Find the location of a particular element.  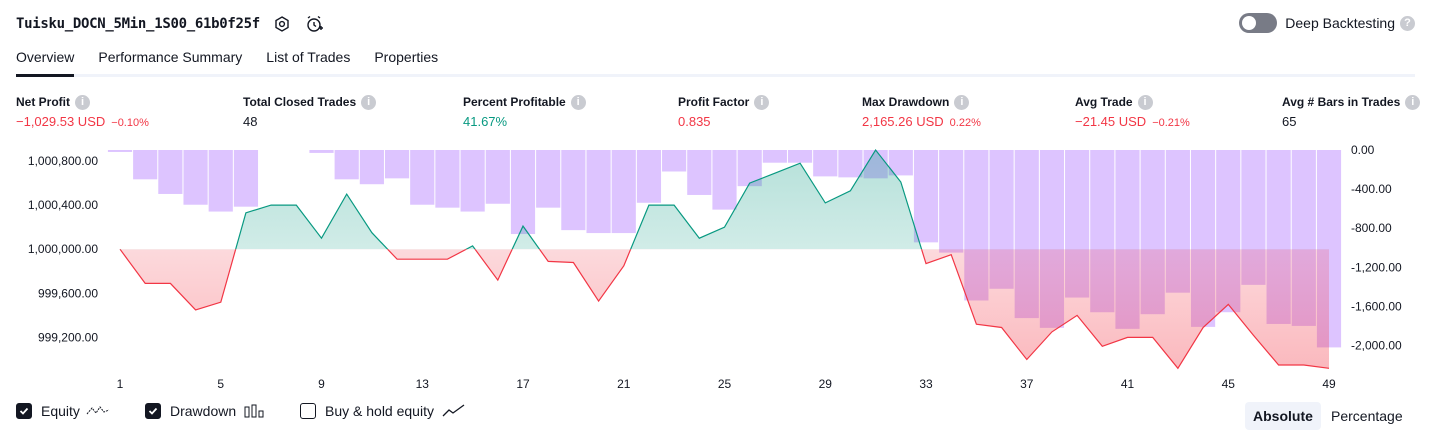

left-axis-tick: 1,000,800.00 is located at coordinates (63, 161).